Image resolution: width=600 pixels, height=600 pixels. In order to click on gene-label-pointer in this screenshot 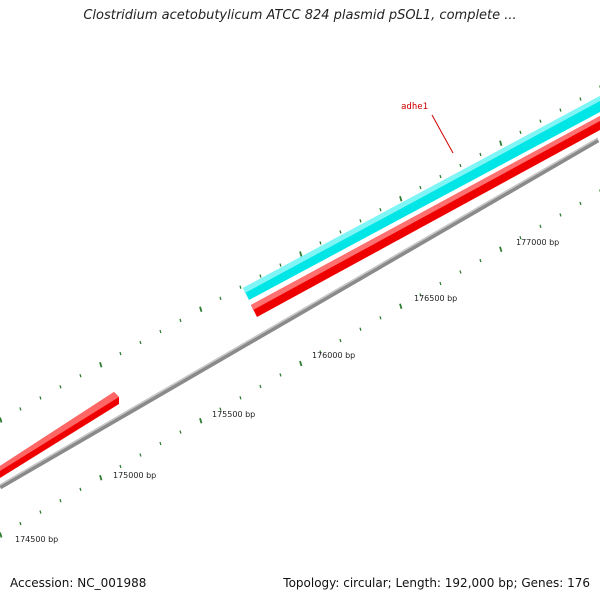, I will do `click(442, 134)`.